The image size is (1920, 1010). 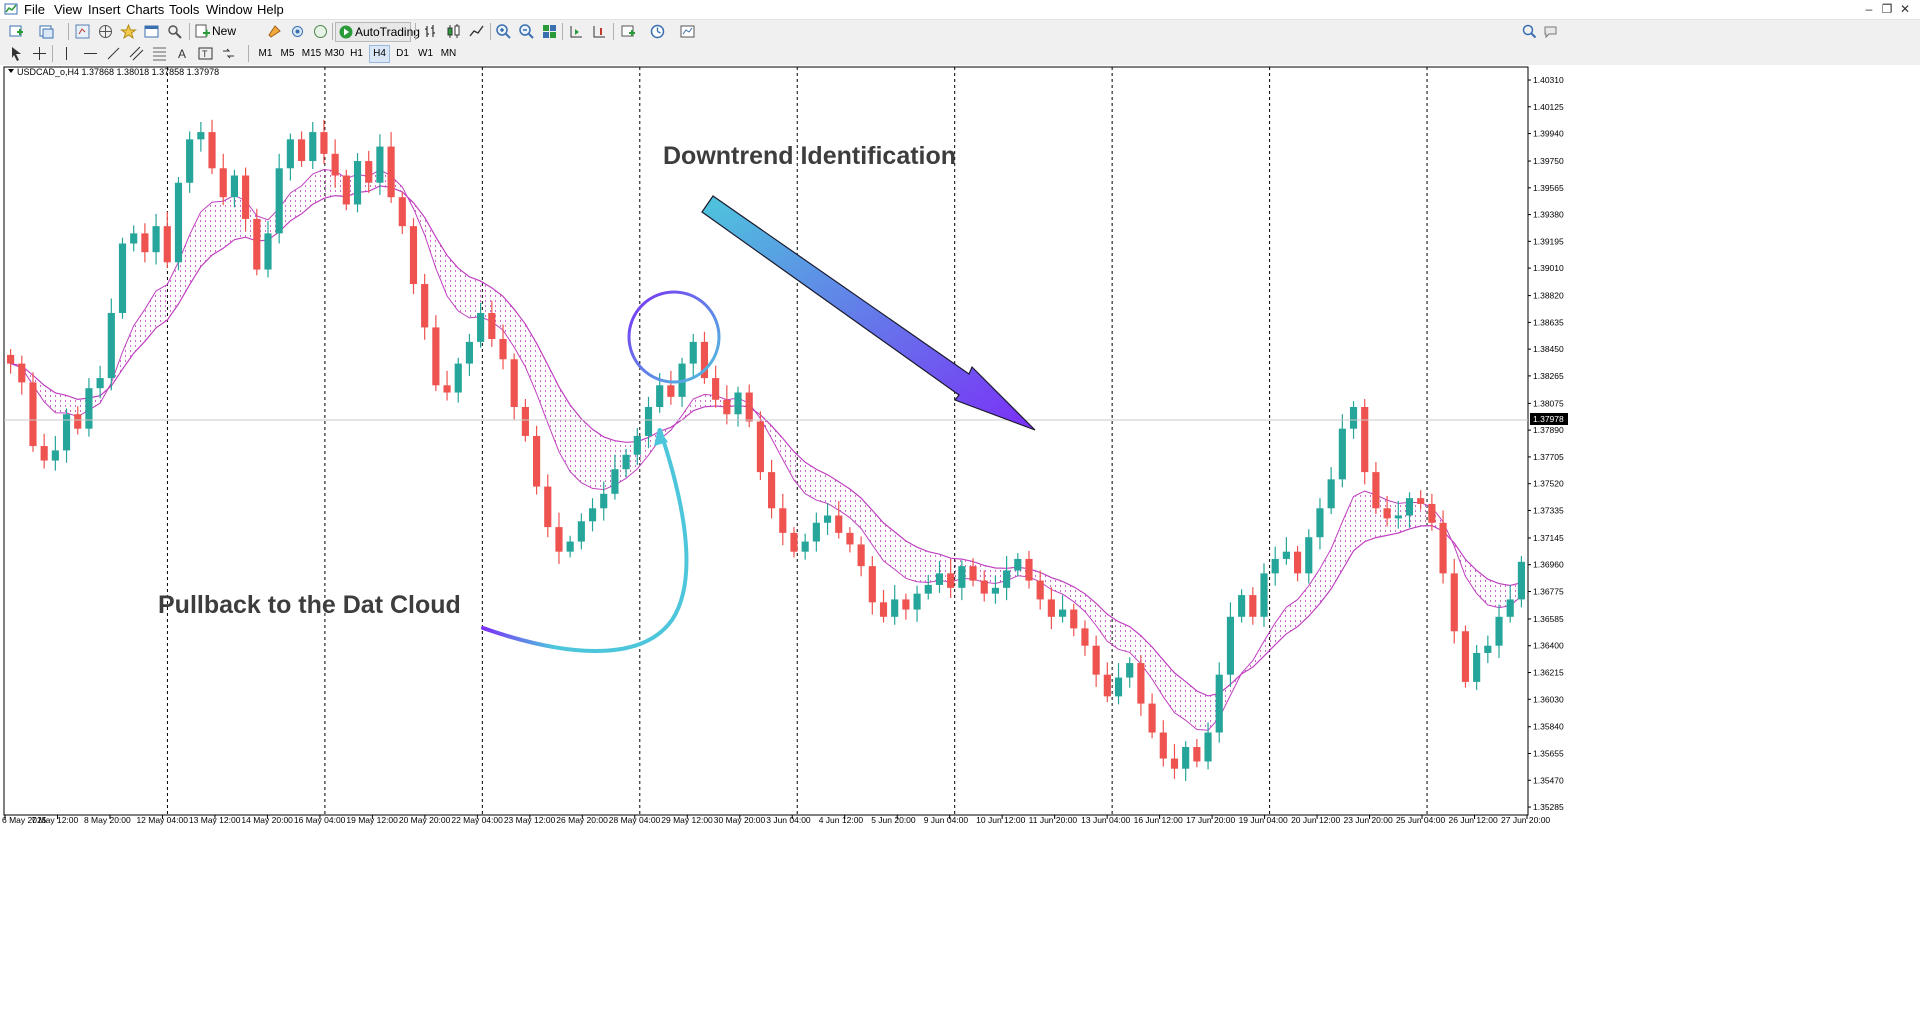 I want to click on metaeditor-icon, so click(x=274, y=31).